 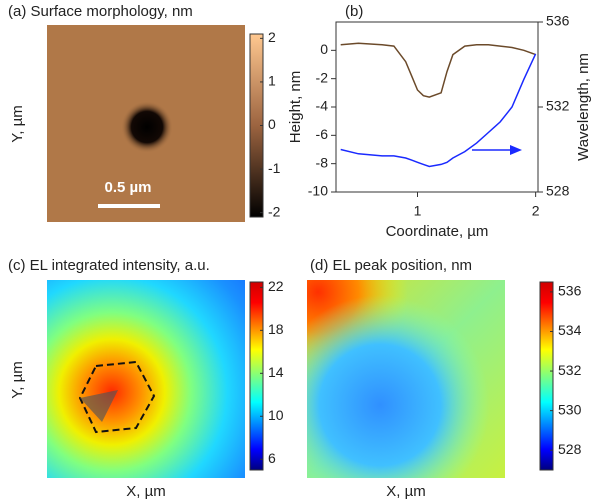 I want to click on colorbar-tick-label: 528, so click(x=570, y=449).